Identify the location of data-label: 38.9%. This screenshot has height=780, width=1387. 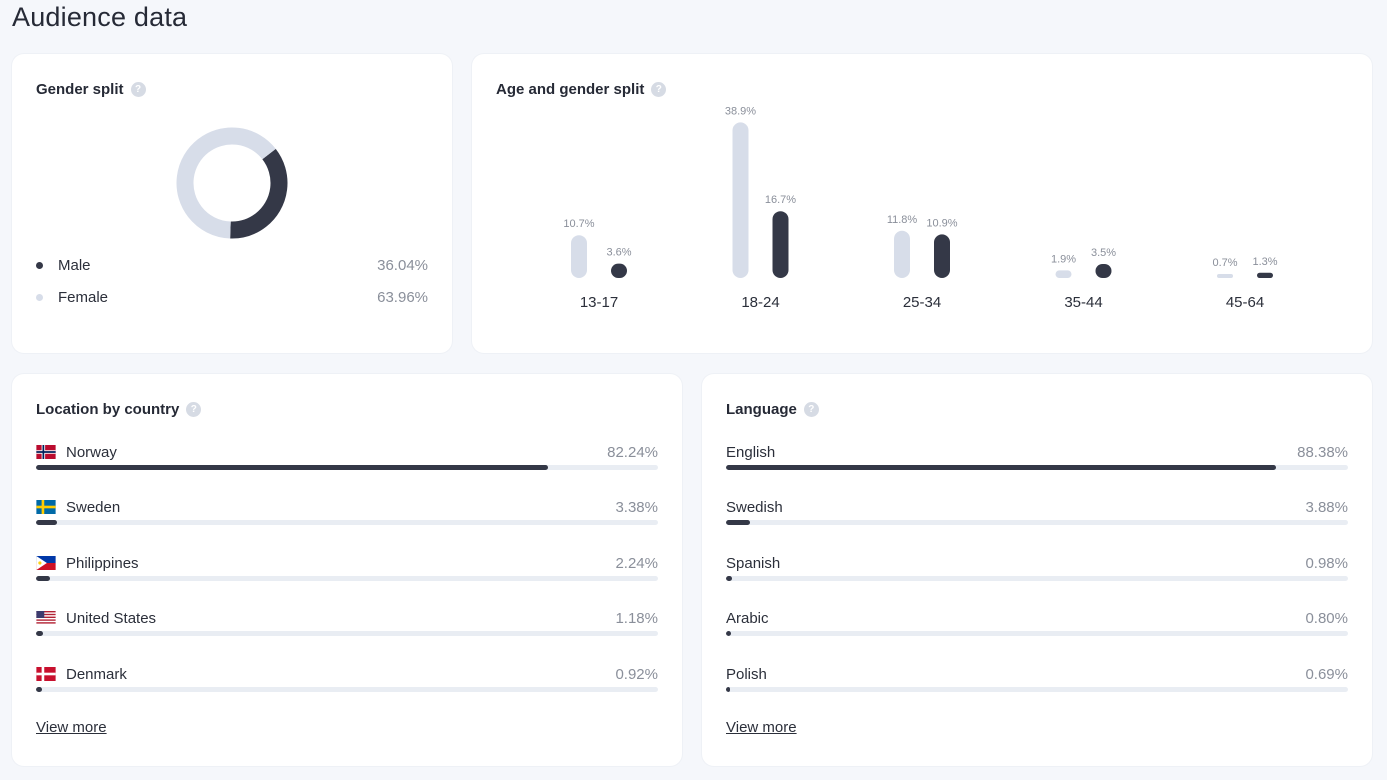
(740, 111).